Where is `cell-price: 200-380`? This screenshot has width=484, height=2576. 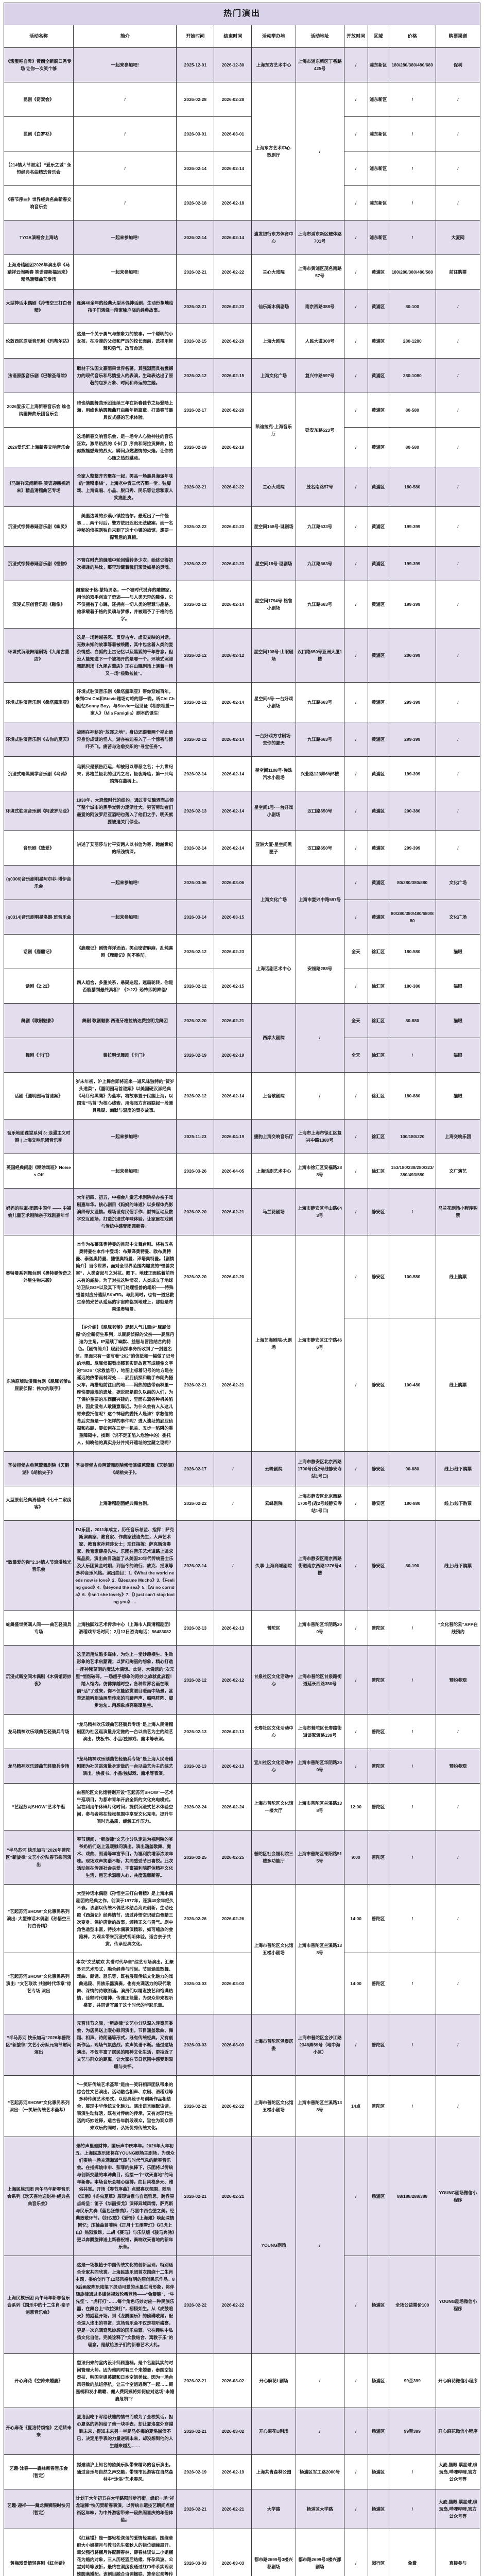 cell-price: 200-380 is located at coordinates (412, 810).